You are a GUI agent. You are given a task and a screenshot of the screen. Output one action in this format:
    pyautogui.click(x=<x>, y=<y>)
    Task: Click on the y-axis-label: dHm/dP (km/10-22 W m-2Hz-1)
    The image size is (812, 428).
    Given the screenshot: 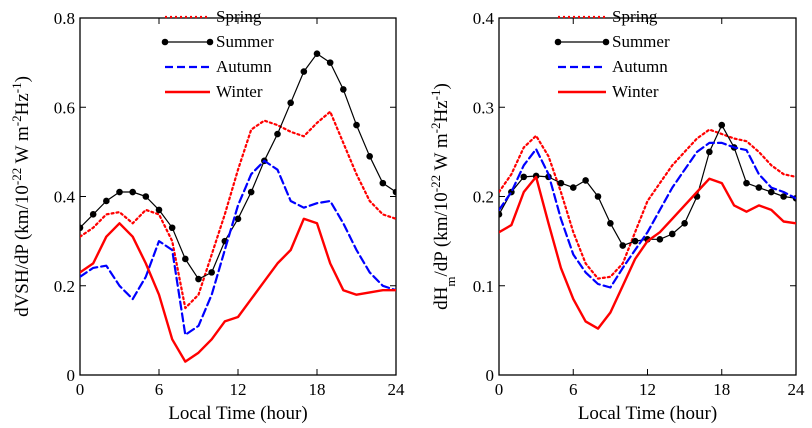 What is the action you would take?
    pyautogui.click(x=443, y=196)
    